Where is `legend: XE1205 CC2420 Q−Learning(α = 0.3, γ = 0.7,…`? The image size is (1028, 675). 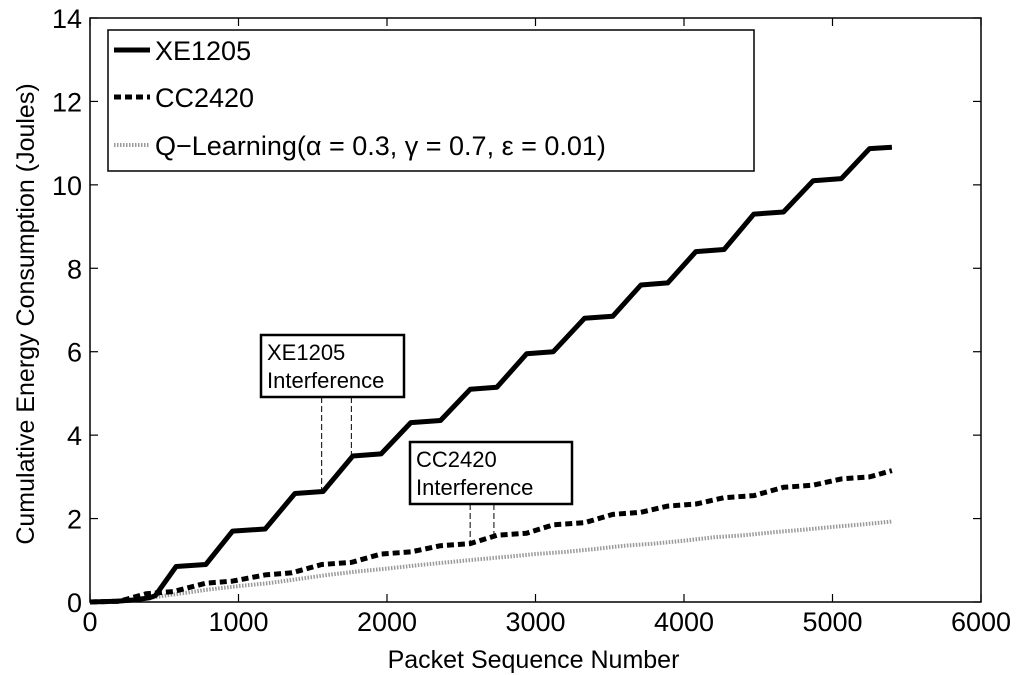 legend: XE1205 CC2420 Q−Learning(α = 0.3, γ = 0.7,… is located at coordinates (431, 100).